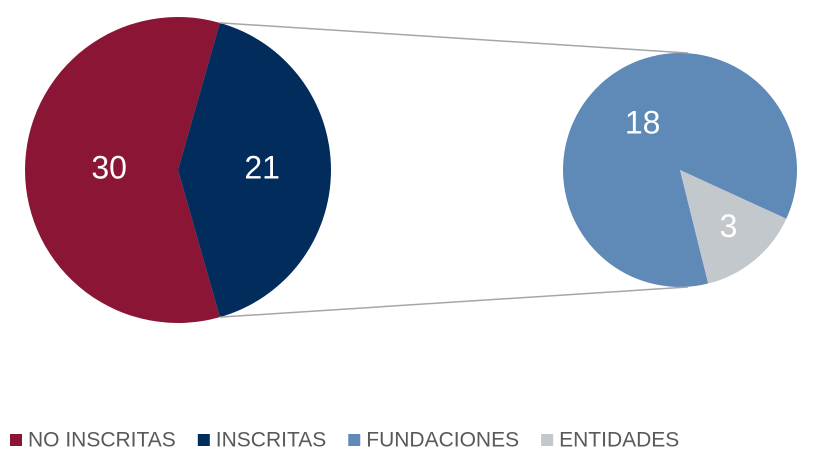 This screenshot has height=452, width=822. What do you see at coordinates (262, 167) in the screenshot?
I see `data-label: 21` at bounding box center [262, 167].